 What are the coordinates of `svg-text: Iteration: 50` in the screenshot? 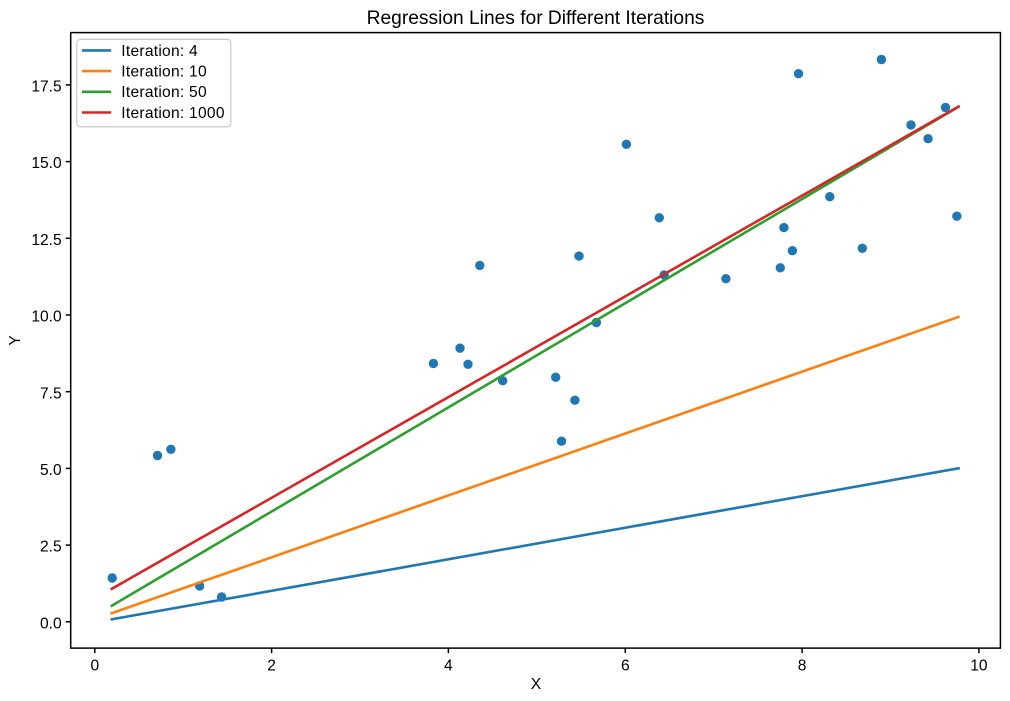 It's located at (164, 92).